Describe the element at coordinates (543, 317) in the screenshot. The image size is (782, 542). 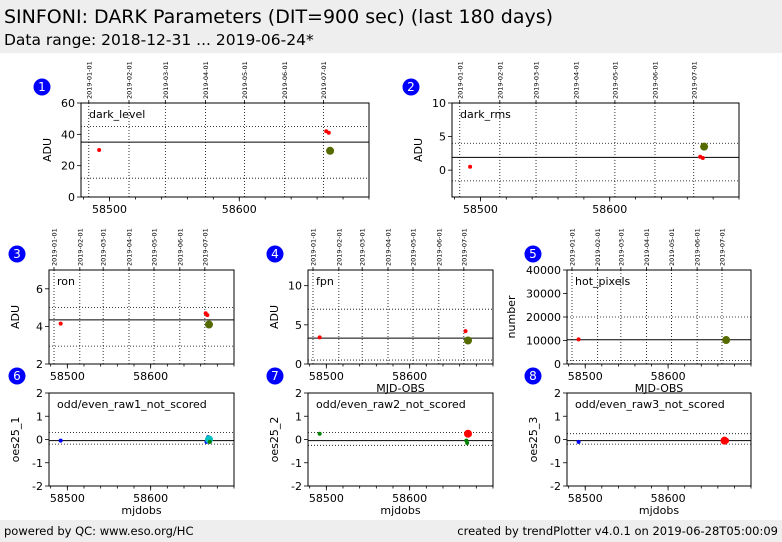
I see `y-tick-label: 20000` at that location.